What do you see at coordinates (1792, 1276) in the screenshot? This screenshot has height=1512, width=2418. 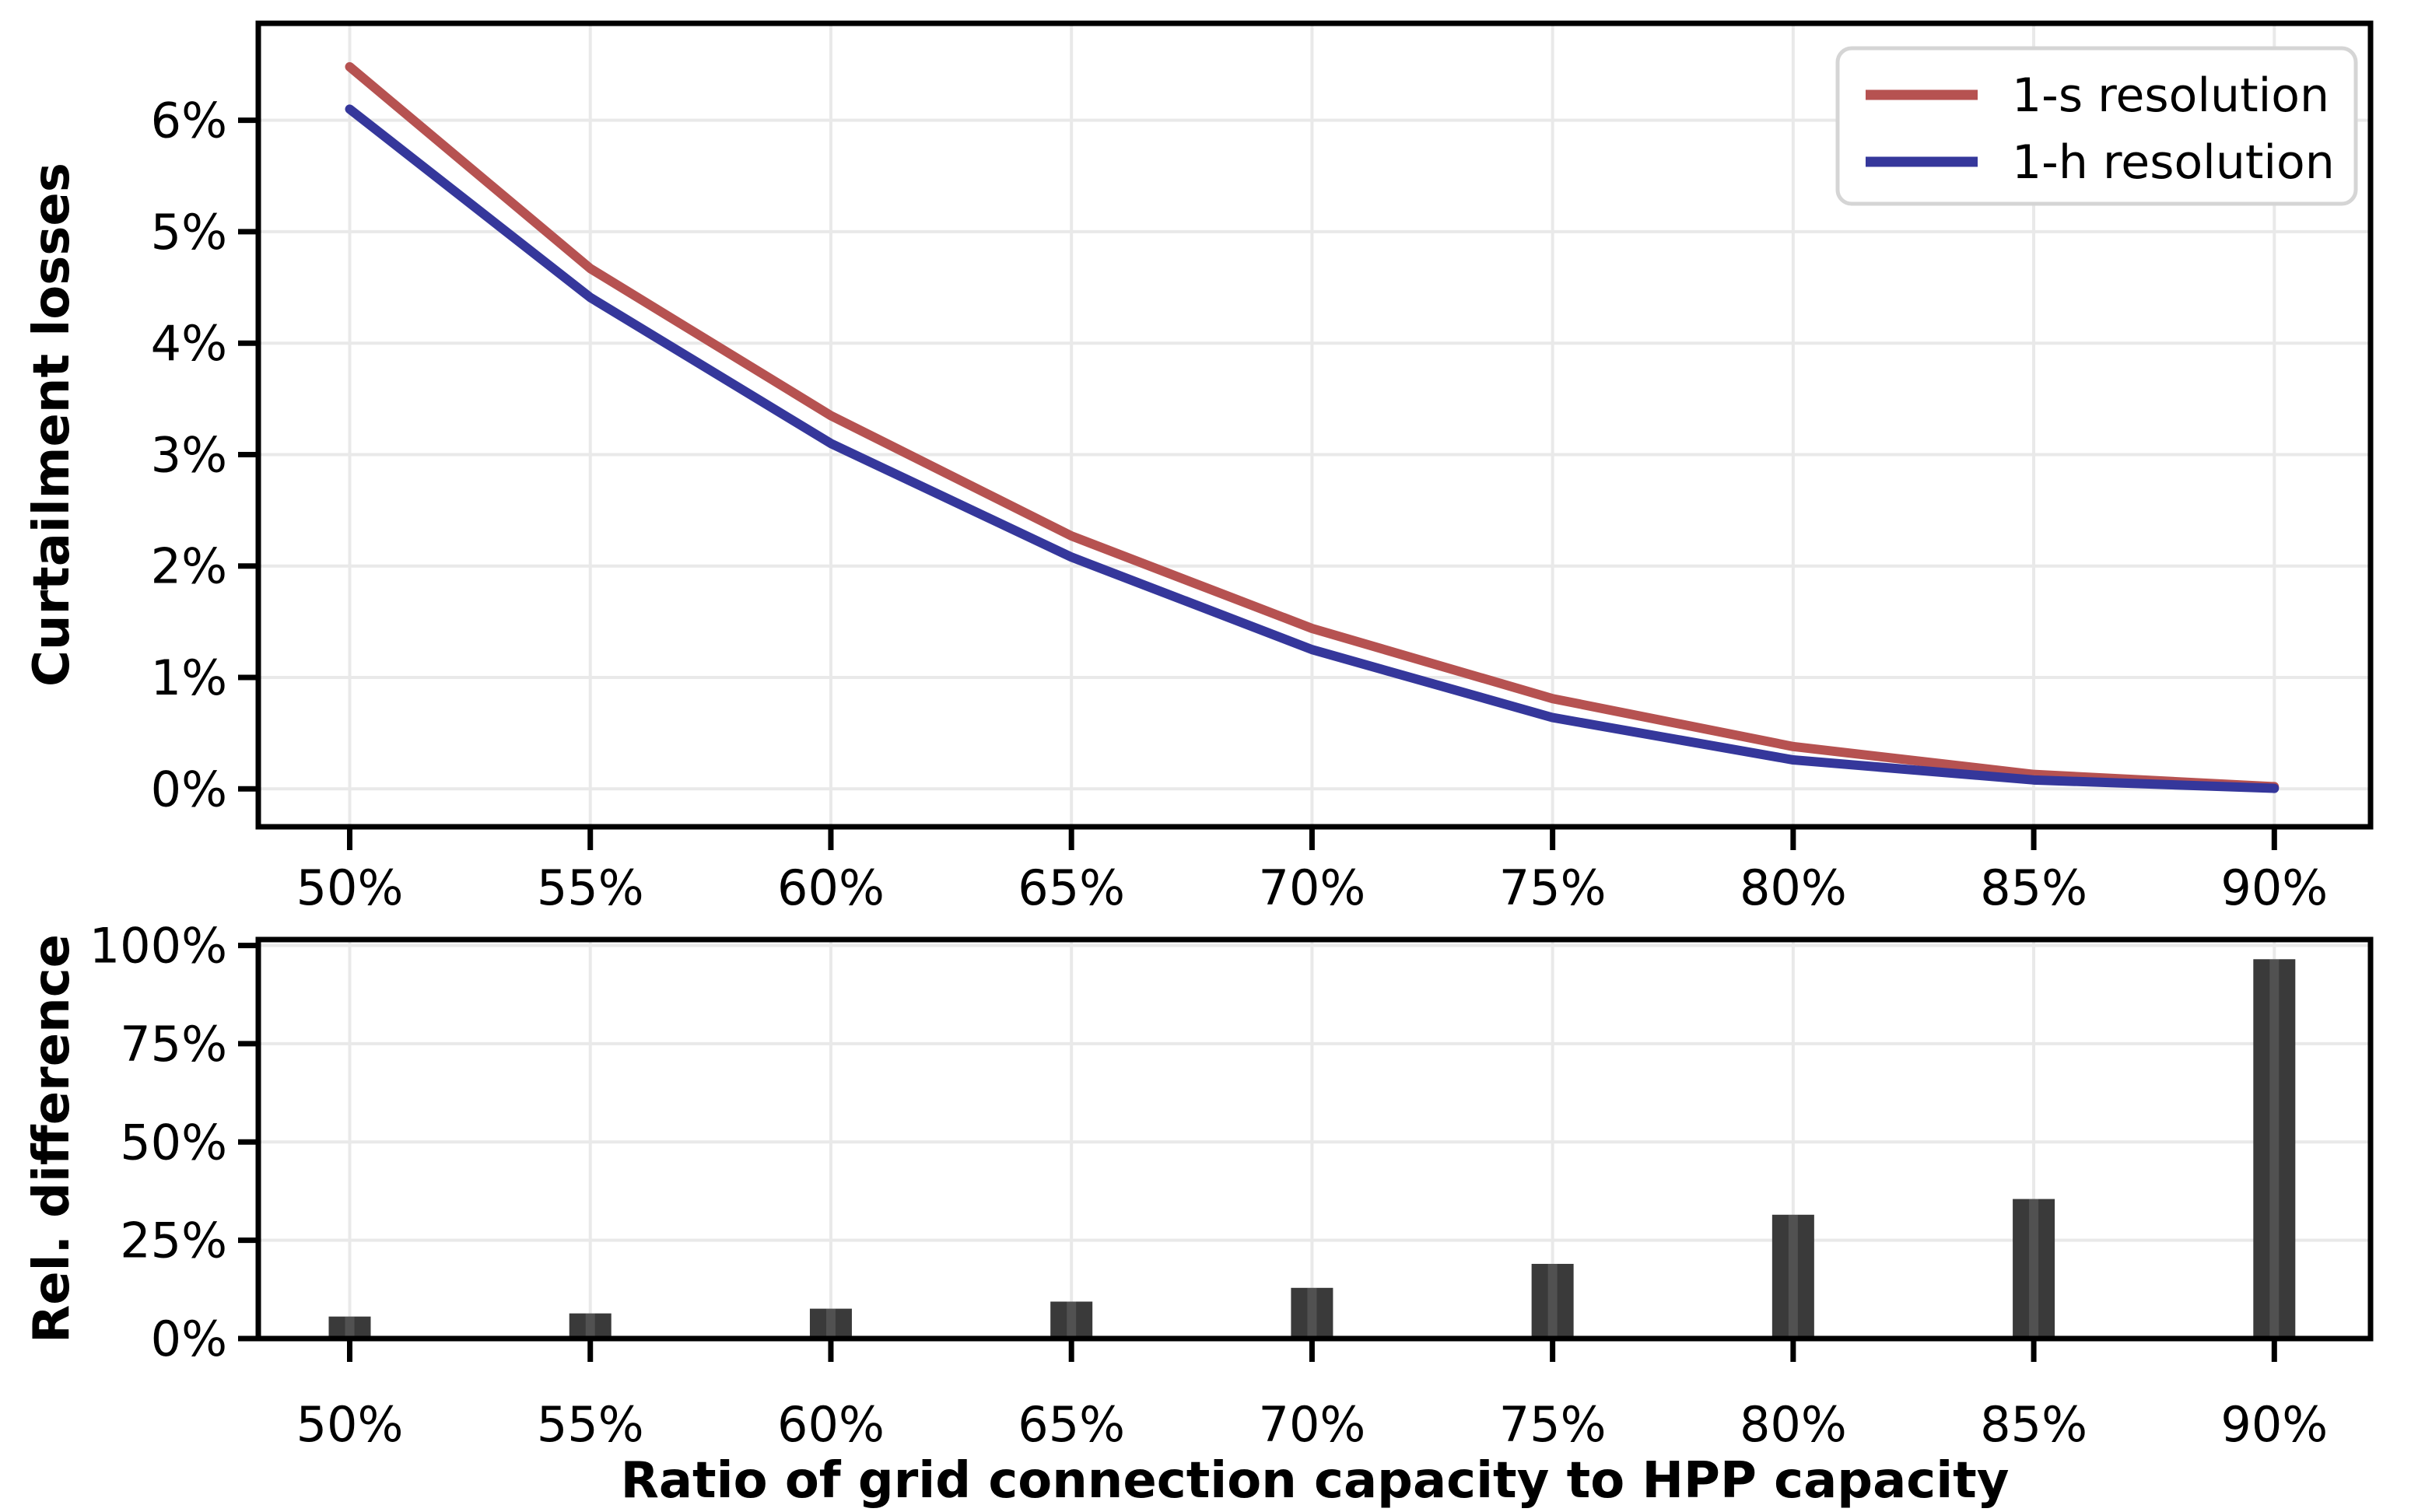 I see `bar-80%` at bounding box center [1792, 1276].